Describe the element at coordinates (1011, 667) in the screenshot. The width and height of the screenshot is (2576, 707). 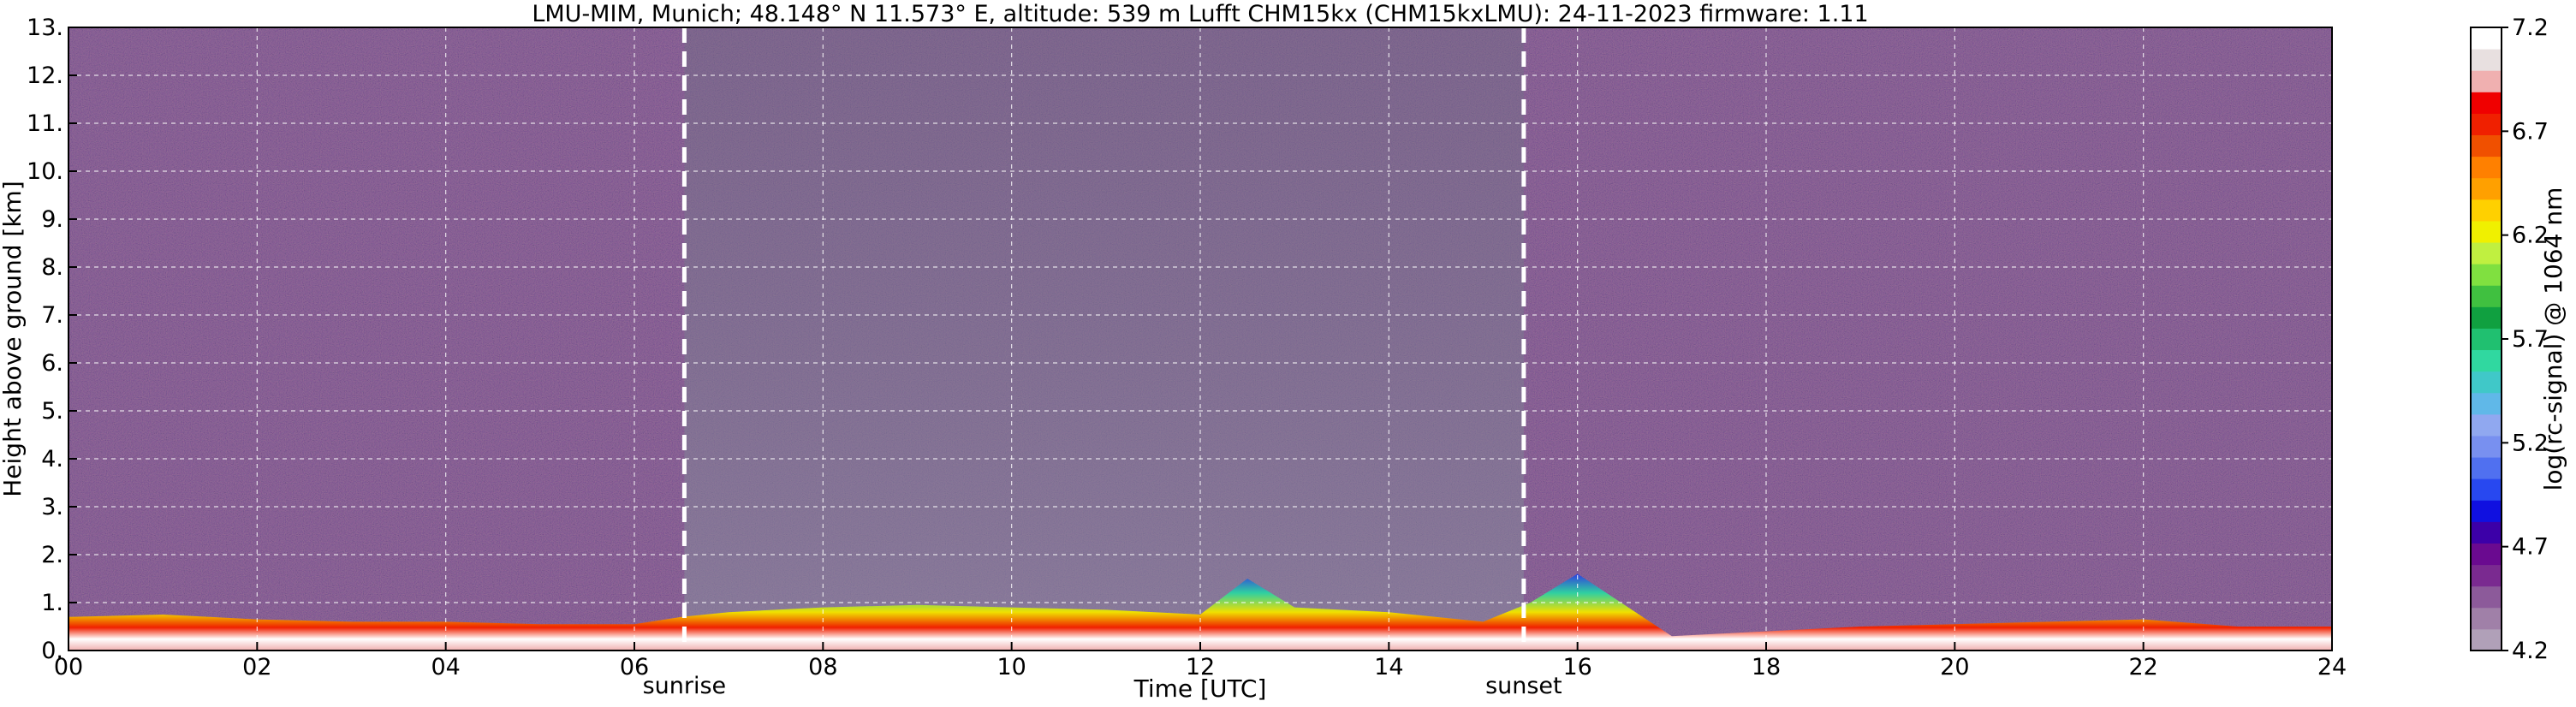
I see `x-tick-label: 10` at that location.